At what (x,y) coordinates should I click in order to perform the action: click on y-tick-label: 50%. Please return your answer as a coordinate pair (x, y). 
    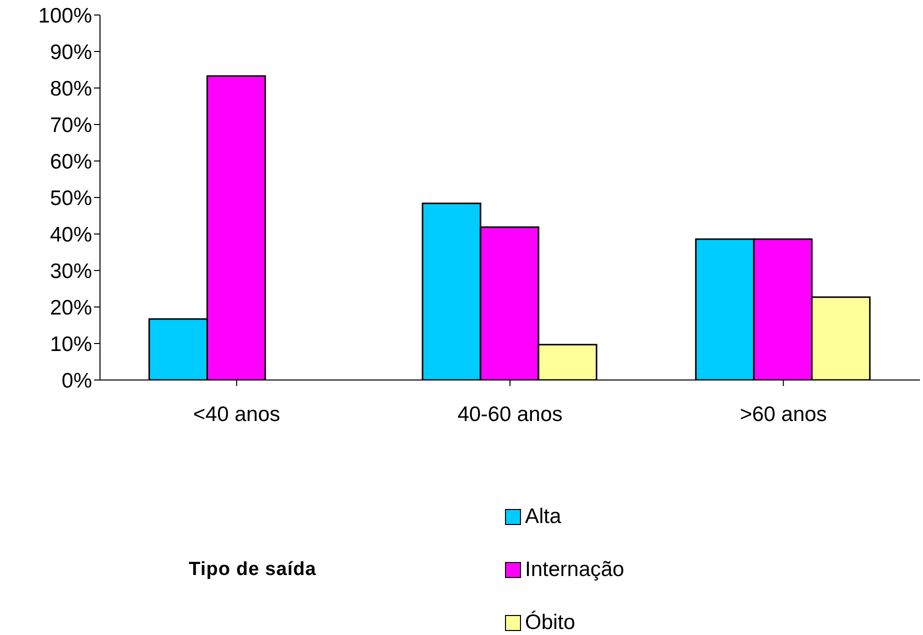
    Looking at the image, I should click on (71, 198).